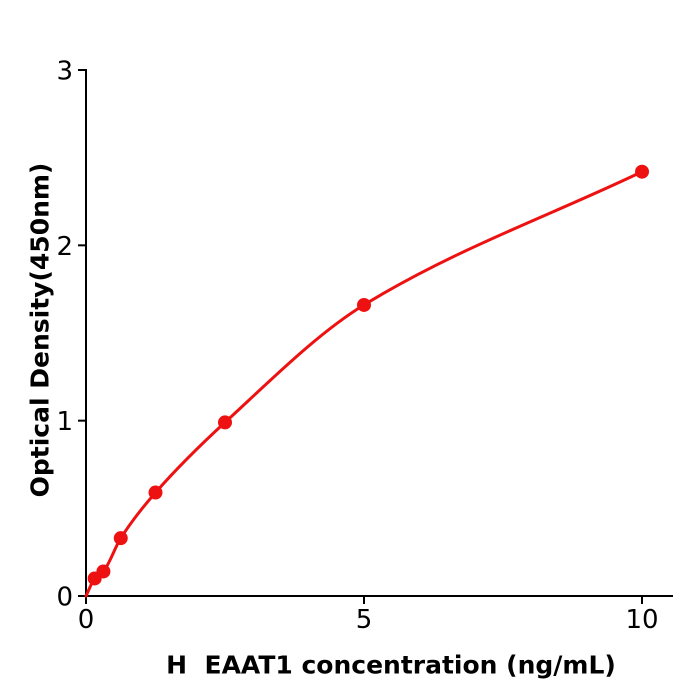  I want to click on x-tick-label: 5, so click(364, 620).